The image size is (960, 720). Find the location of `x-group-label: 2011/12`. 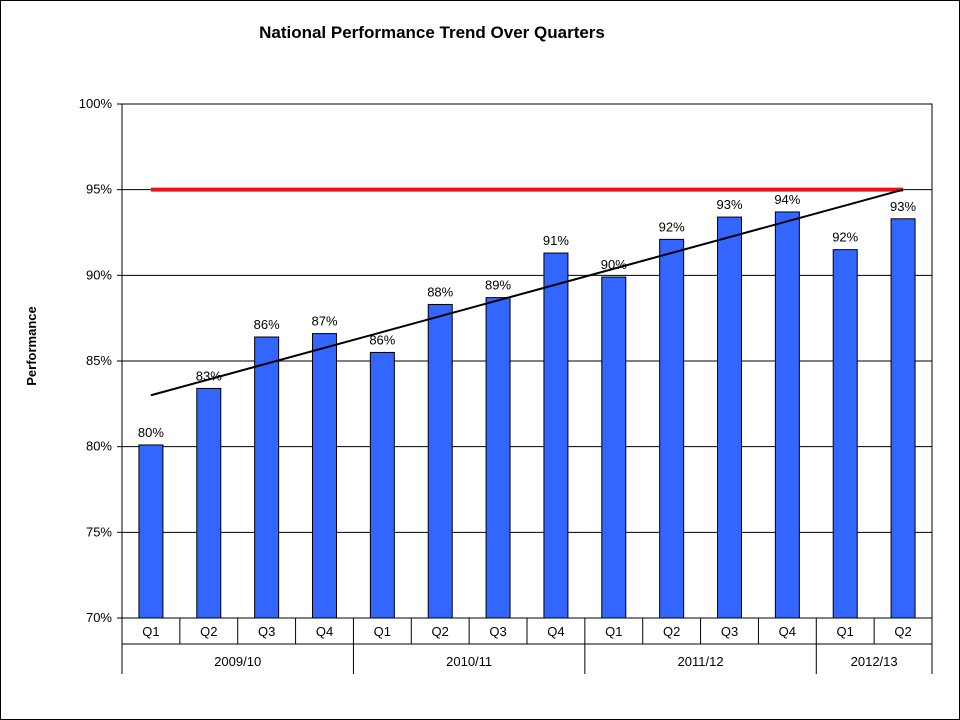

x-group-label: 2011/12 is located at coordinates (701, 661).